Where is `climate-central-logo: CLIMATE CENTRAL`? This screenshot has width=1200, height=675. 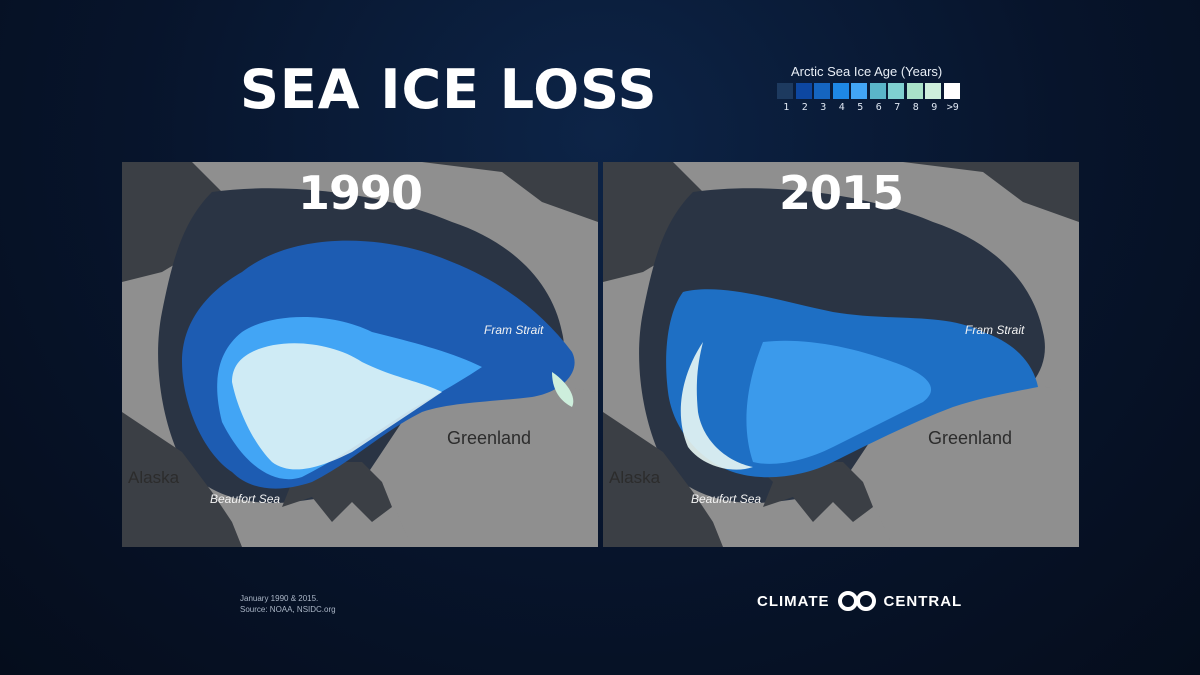
climate-central-logo: CLIMATE CENTRAL is located at coordinates (859, 601).